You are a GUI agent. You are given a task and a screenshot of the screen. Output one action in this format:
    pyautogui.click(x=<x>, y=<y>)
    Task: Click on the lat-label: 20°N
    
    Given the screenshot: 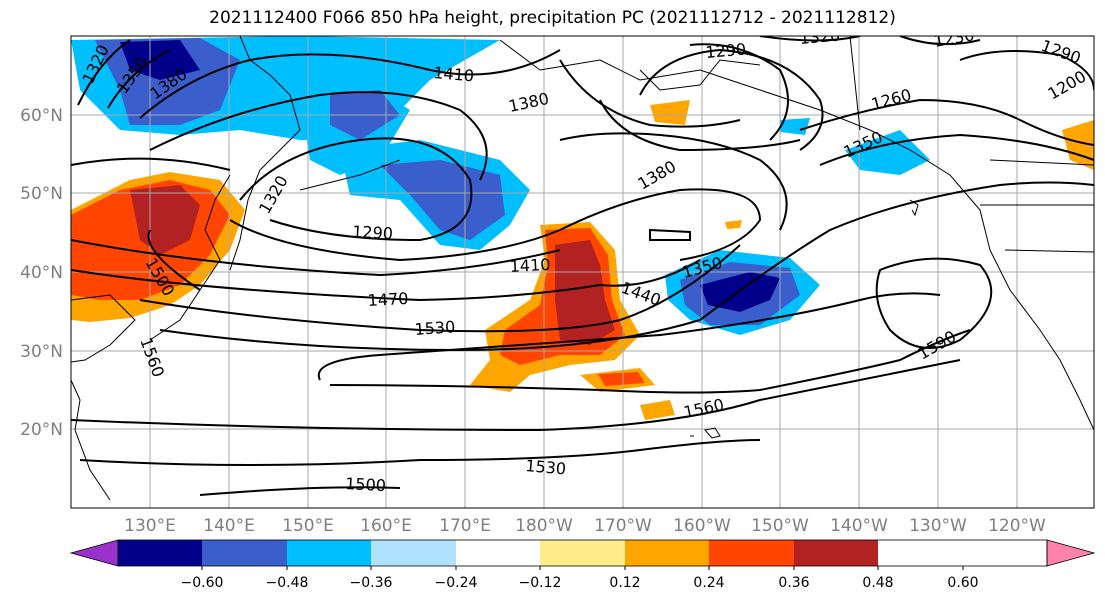 What is the action you would take?
    pyautogui.click(x=41, y=430)
    